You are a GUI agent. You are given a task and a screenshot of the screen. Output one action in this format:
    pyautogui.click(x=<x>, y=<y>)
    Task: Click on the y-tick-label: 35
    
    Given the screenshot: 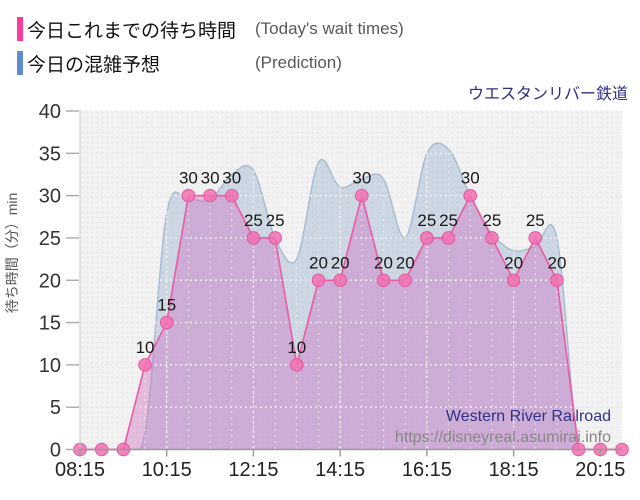 What is the action you would take?
    pyautogui.click(x=50, y=154)
    